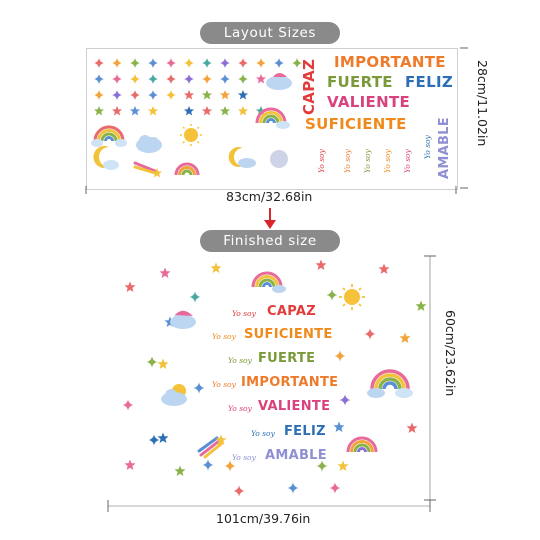 Image resolution: width=540 pixels, height=540 pixels. What do you see at coordinates (270, 33) in the screenshot?
I see `layout-sizes-label: Layout Sizes` at bounding box center [270, 33].